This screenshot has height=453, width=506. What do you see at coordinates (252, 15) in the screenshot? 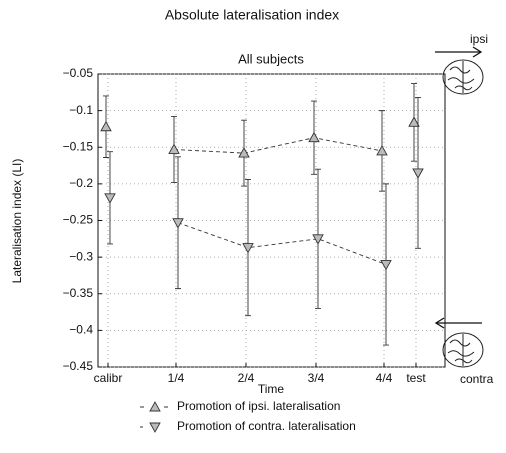
I see `chart-title: Absolute lateralisation index` at bounding box center [252, 15].